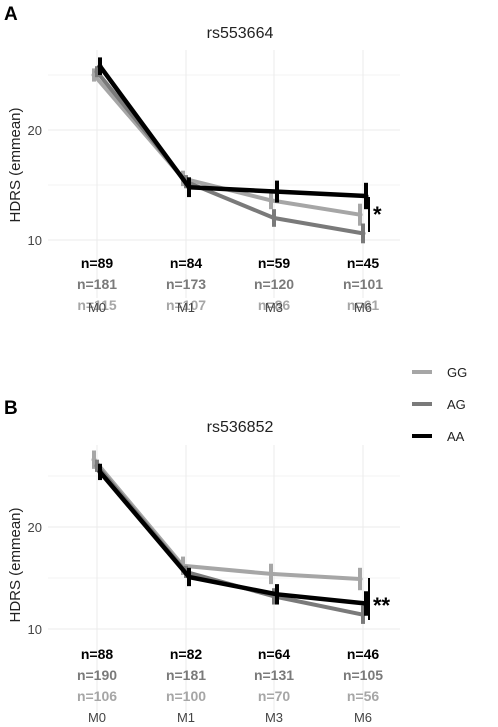 This screenshot has width=498, height=727. I want to click on count-aa-m1: n=82, so click(186, 654).